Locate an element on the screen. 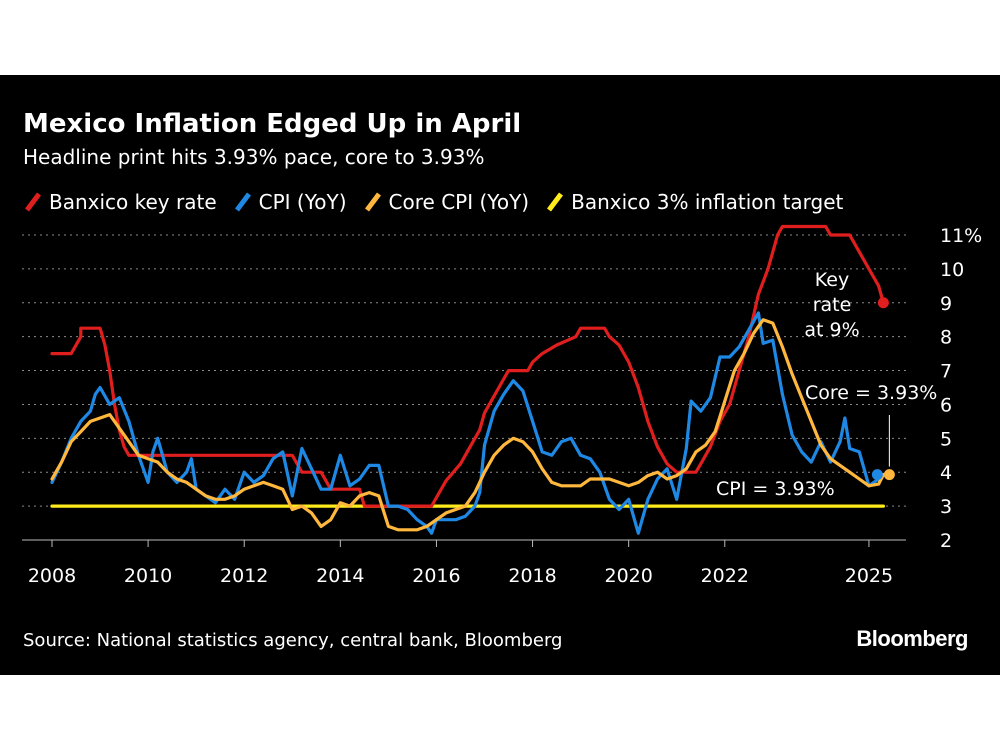  x-tick-label: 2014 is located at coordinates (340, 576).